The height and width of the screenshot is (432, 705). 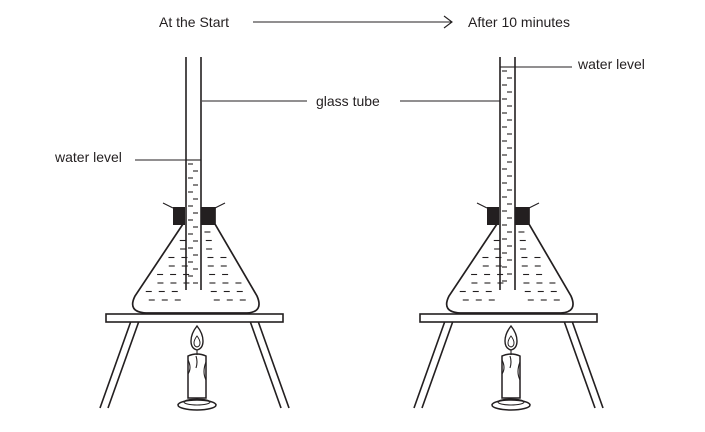 What do you see at coordinates (353, 22) in the screenshot?
I see `arrow-right-icon` at bounding box center [353, 22].